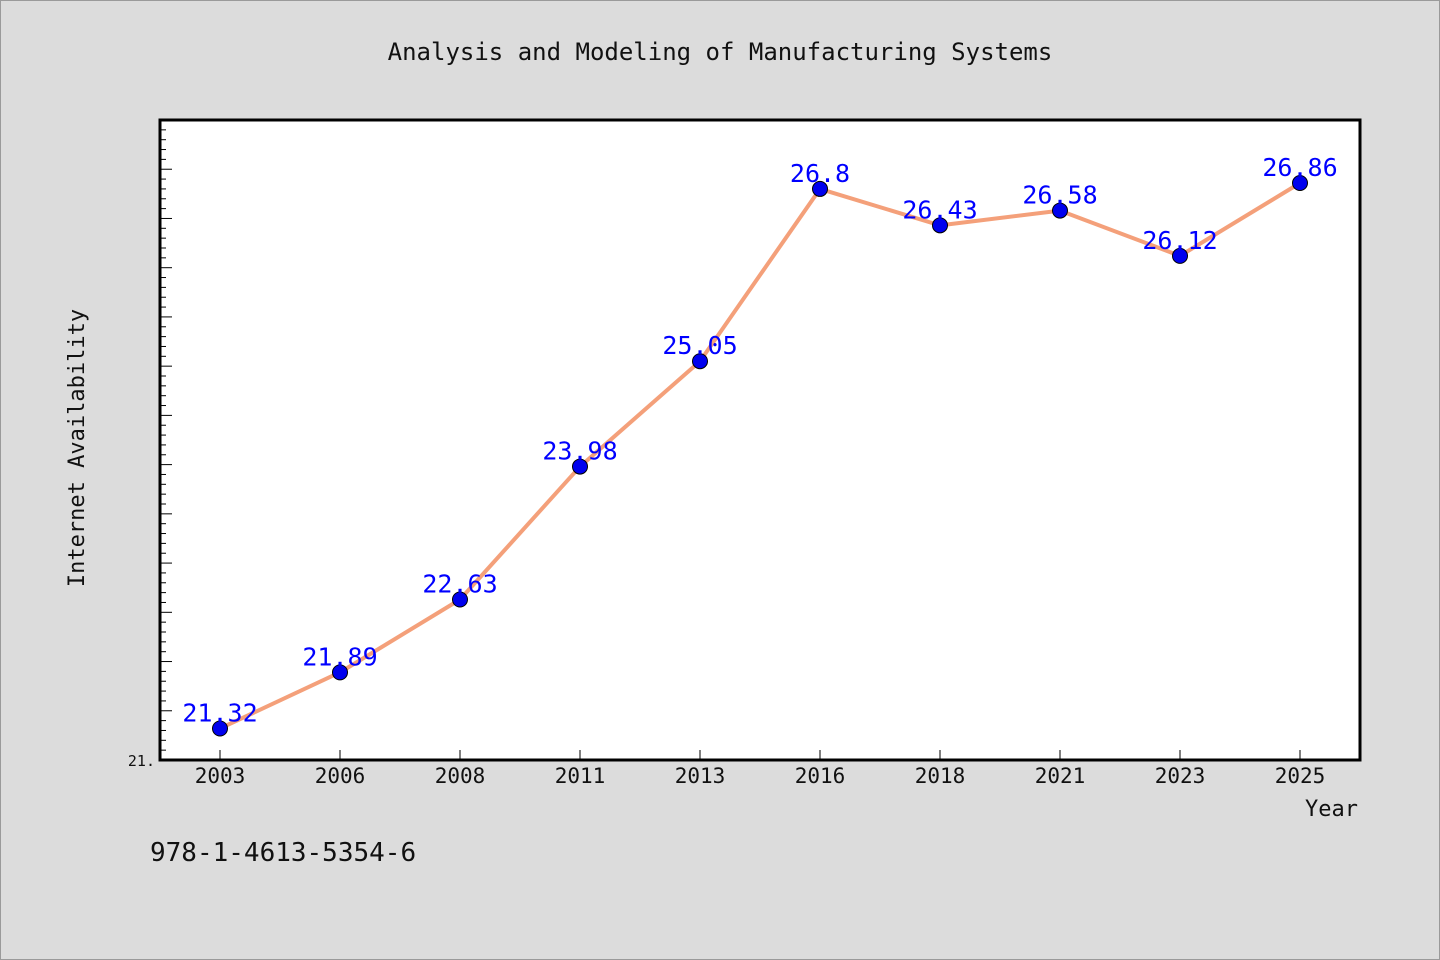 Image resolution: width=1440 pixels, height=960 pixels. What do you see at coordinates (1331, 809) in the screenshot?
I see `x-axis-label: Year` at bounding box center [1331, 809].